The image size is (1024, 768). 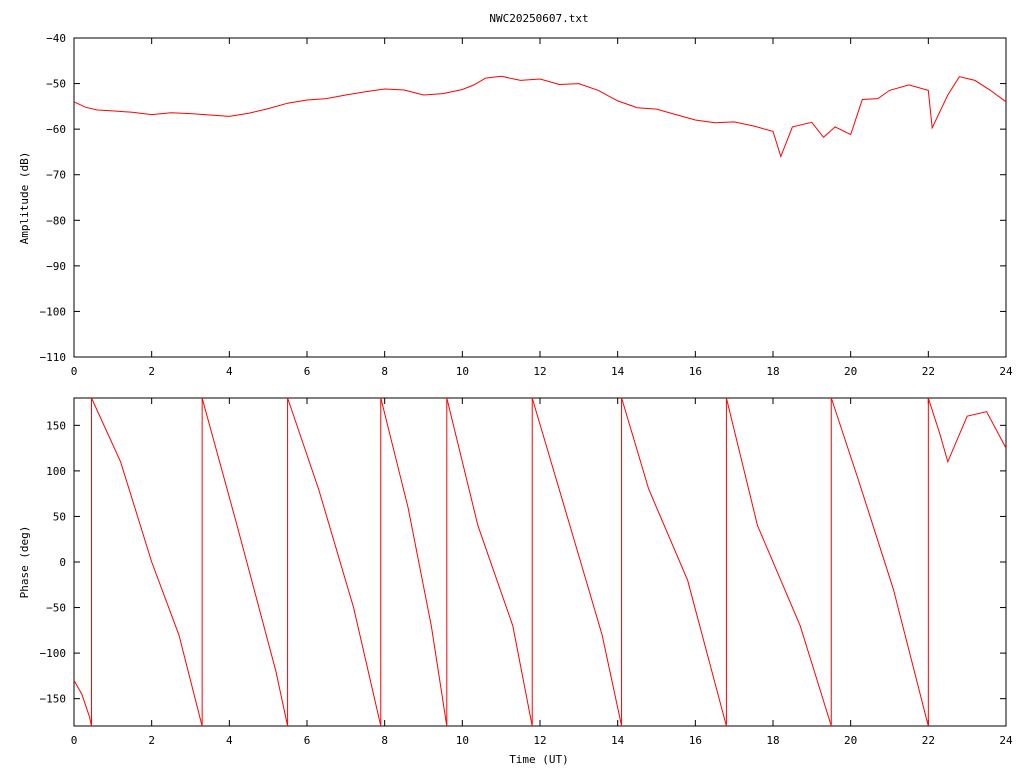 What do you see at coordinates (307, 371) in the screenshot?
I see `amplitude-x-tick-label: 6` at bounding box center [307, 371].